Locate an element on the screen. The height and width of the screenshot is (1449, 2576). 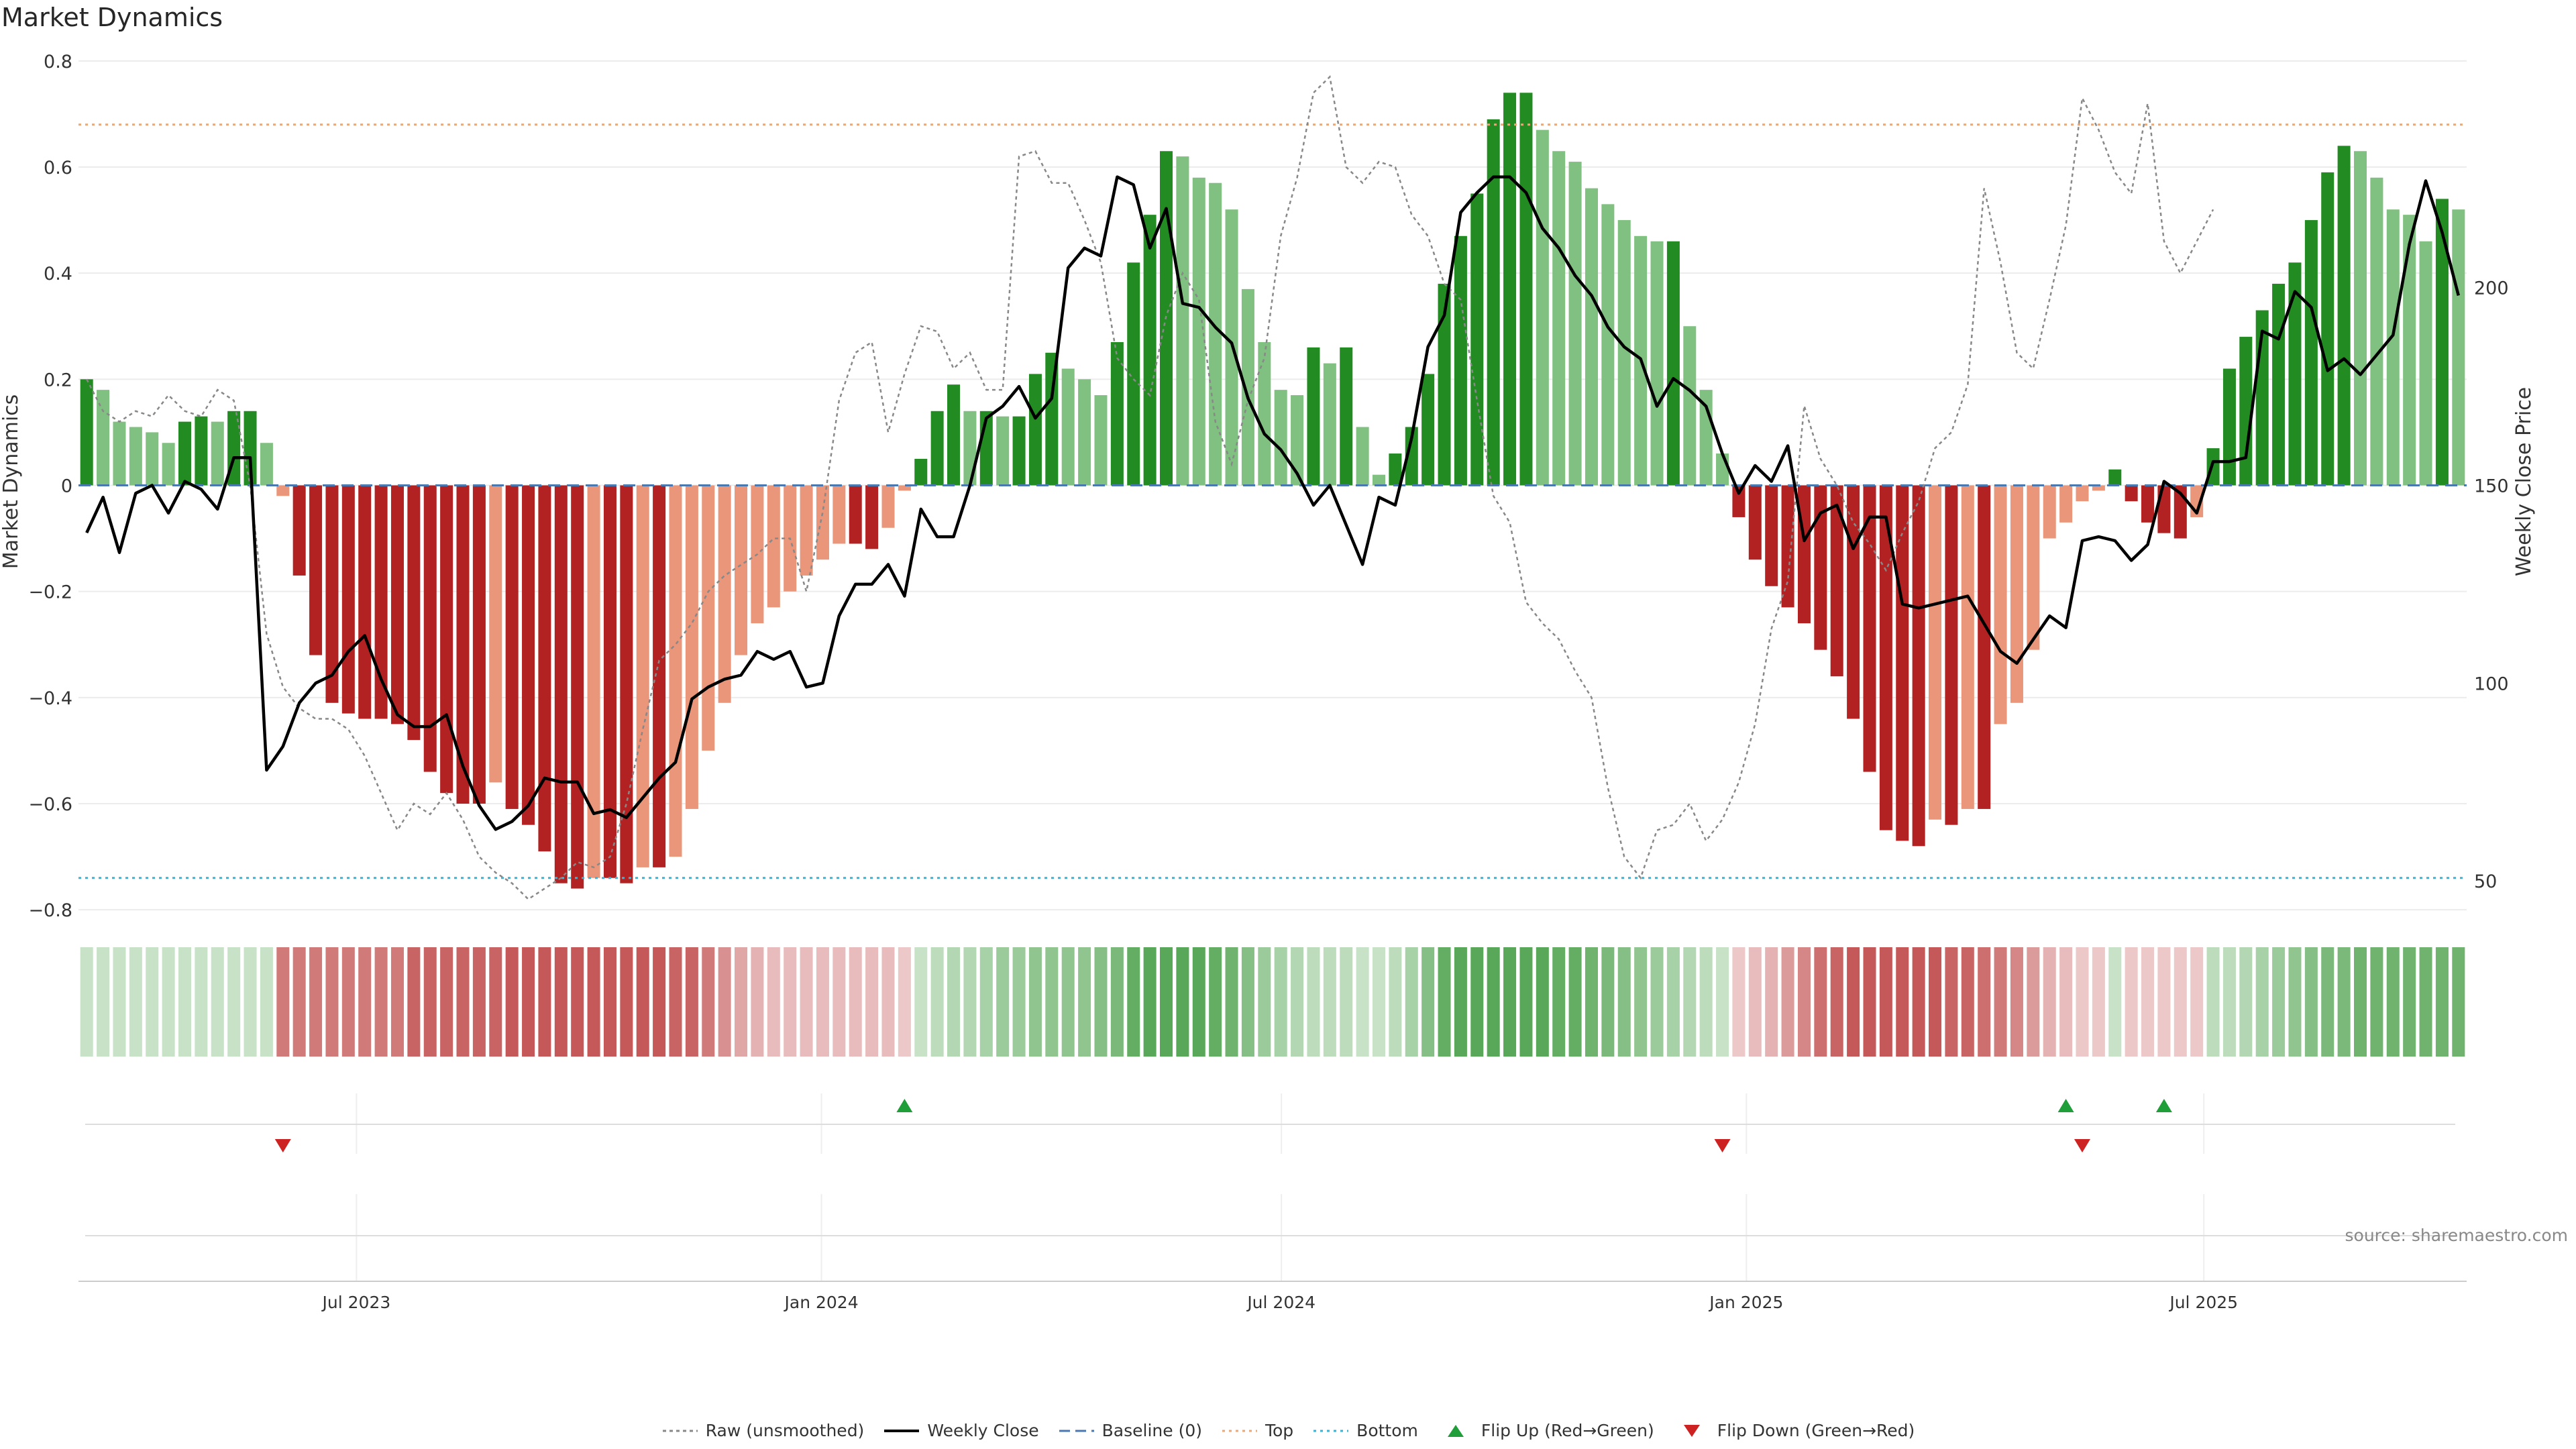
y-tick-label-right: 50 is located at coordinates (2485, 881).